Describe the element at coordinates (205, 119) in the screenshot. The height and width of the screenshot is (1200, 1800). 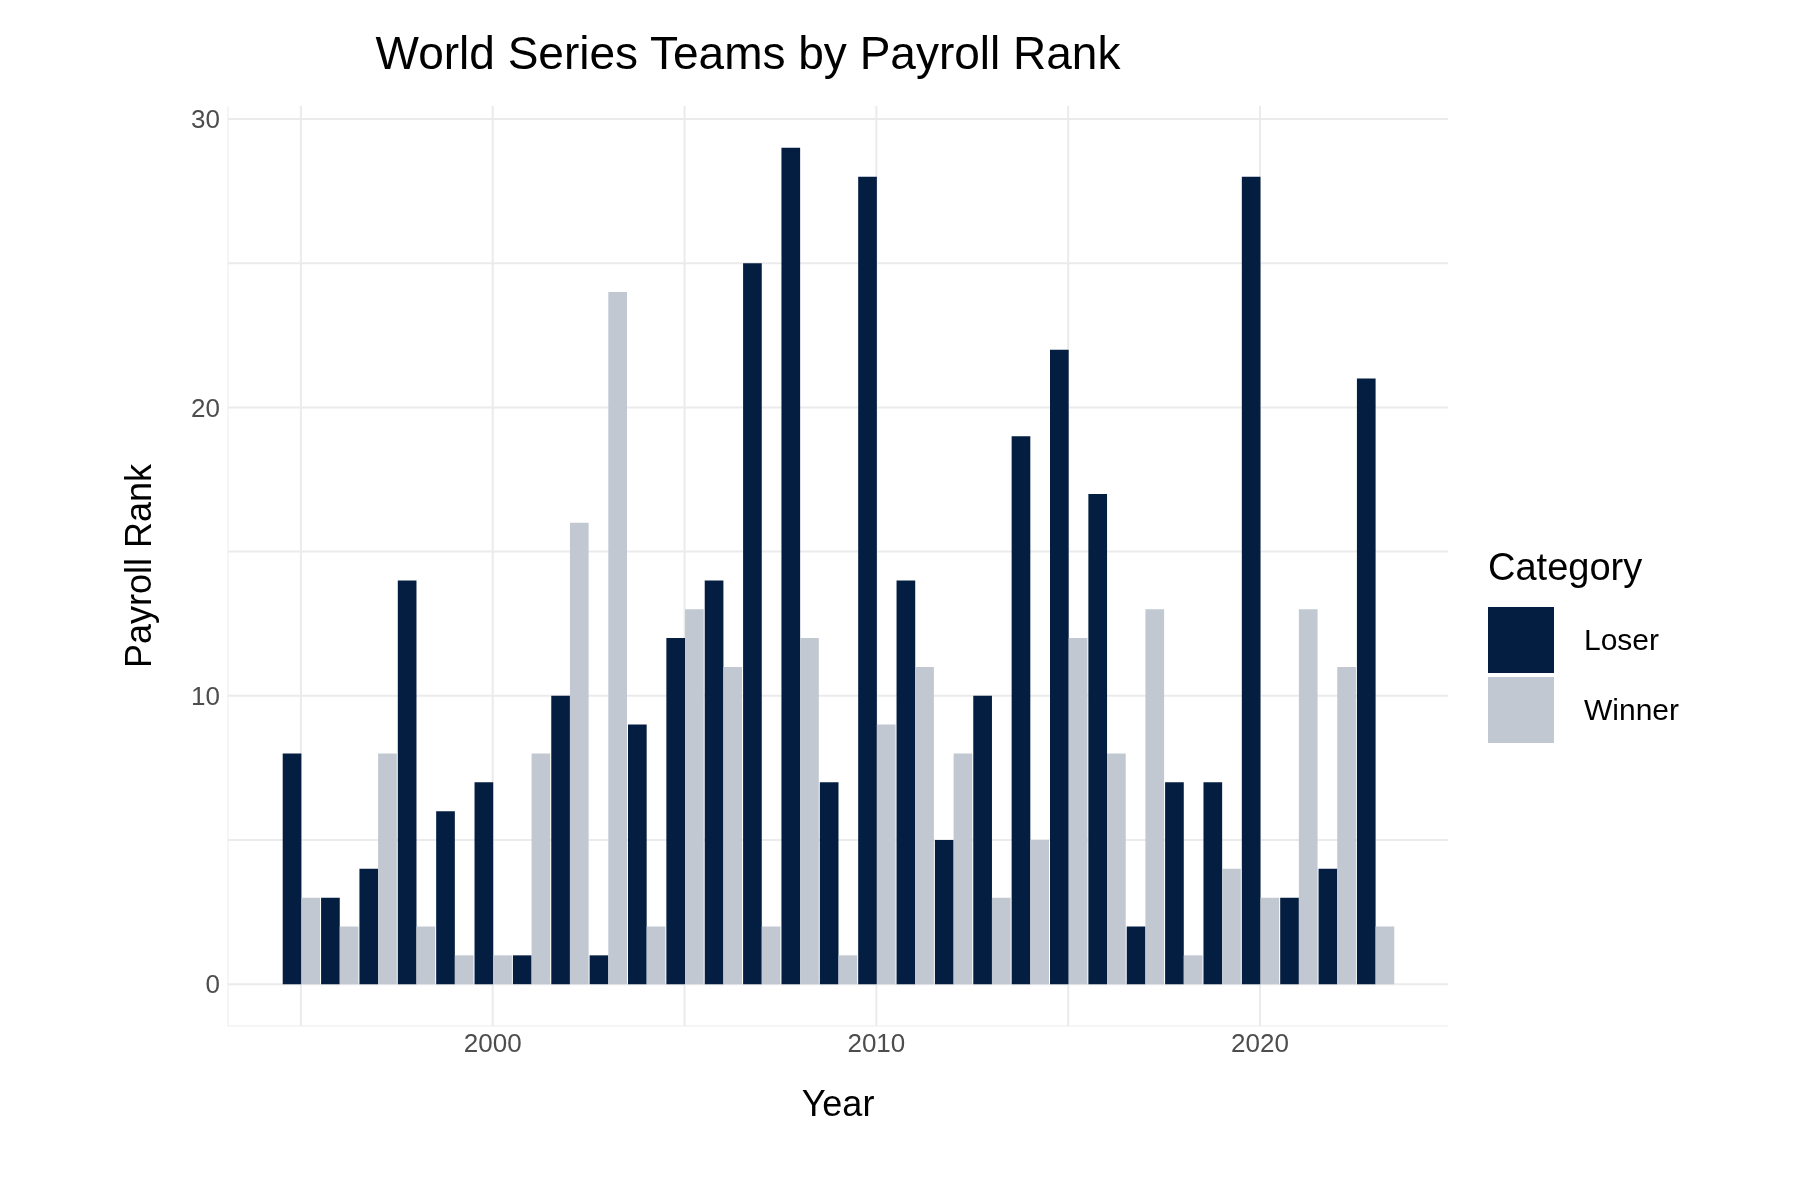
I see `y-tick-label: 30` at that location.